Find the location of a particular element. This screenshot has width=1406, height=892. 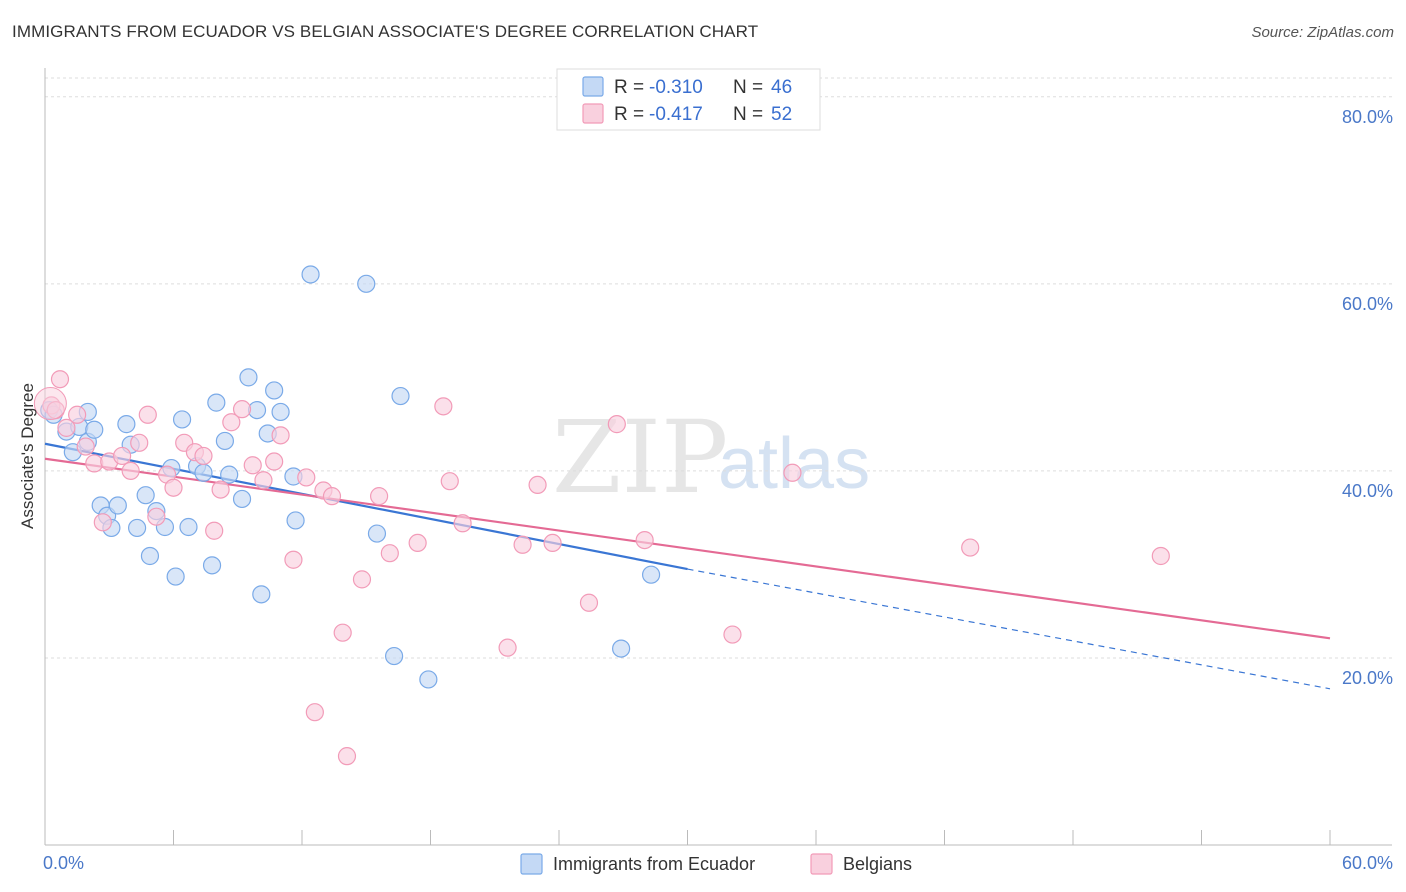

legend-n-label-1: N = is located at coordinates (748, 87).